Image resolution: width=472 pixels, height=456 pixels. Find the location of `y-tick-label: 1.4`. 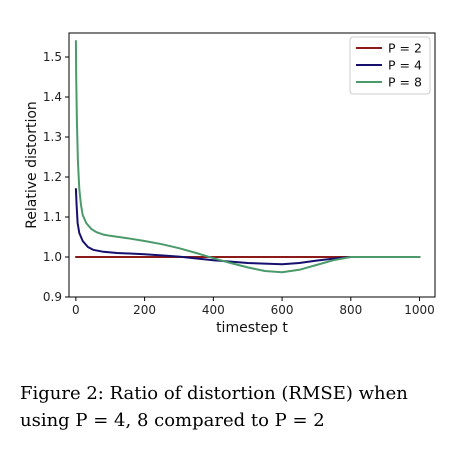

y-tick-label: 1.4 is located at coordinates (52, 97).